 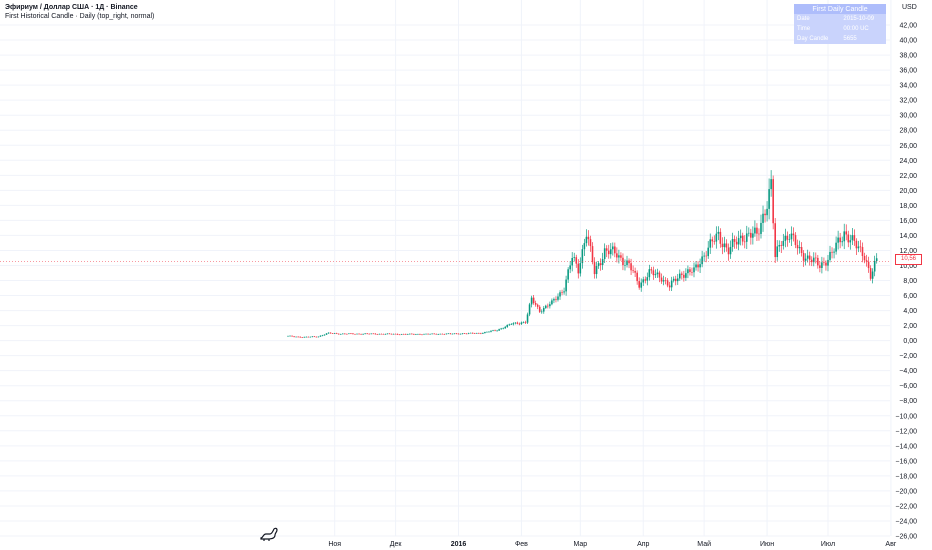 What do you see at coordinates (908, 191) in the screenshot?
I see `y-tick-label: 20,00` at bounding box center [908, 191].